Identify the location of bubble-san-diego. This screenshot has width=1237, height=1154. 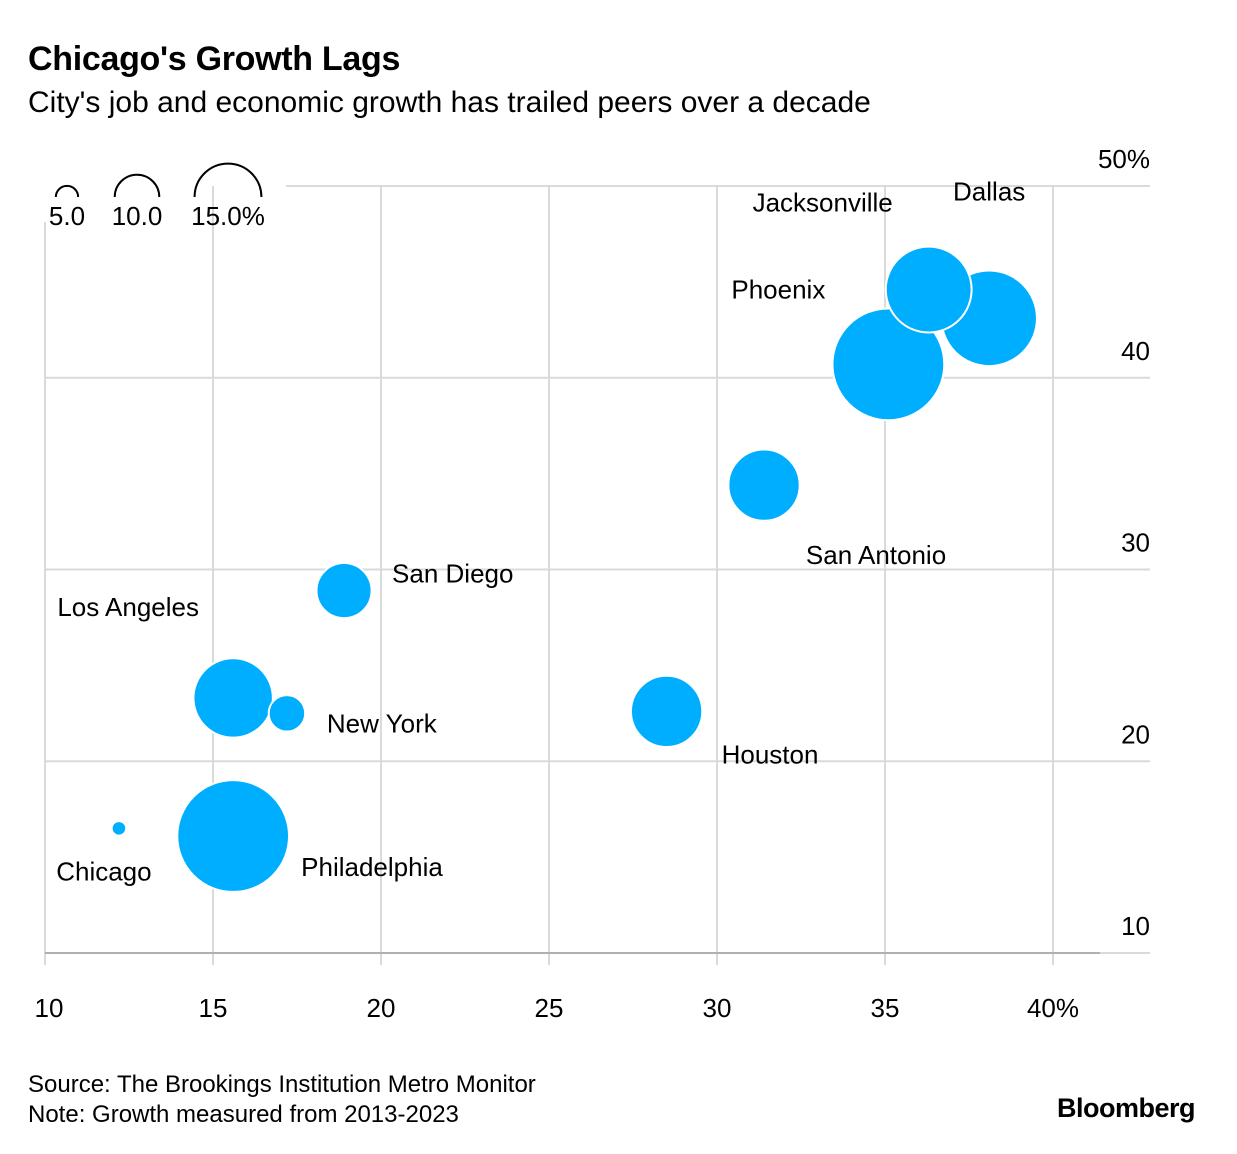
(344, 591).